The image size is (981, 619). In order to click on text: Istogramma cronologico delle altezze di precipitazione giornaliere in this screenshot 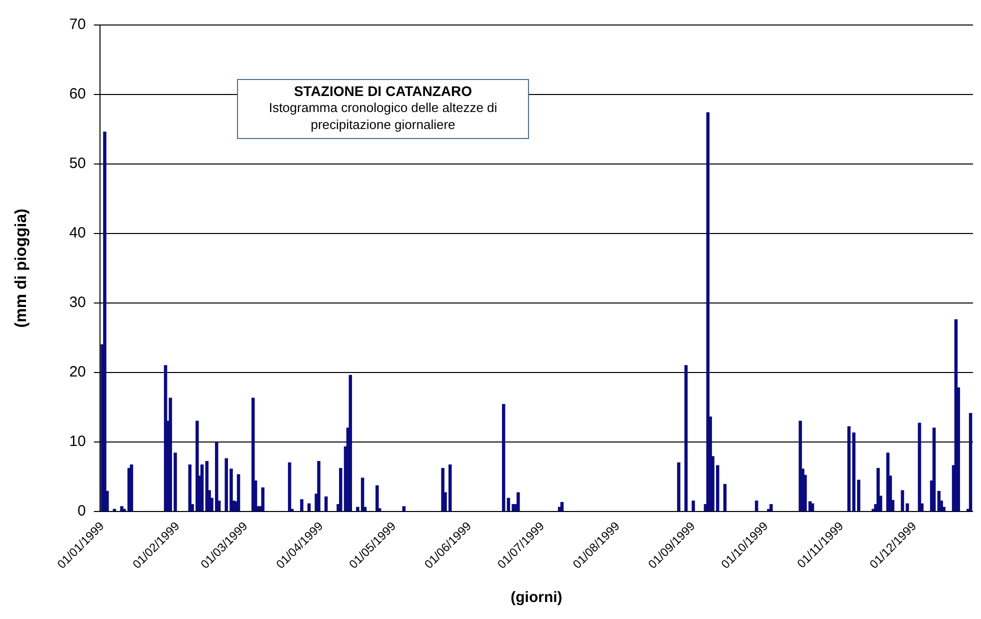, I will do `click(383, 116)`.